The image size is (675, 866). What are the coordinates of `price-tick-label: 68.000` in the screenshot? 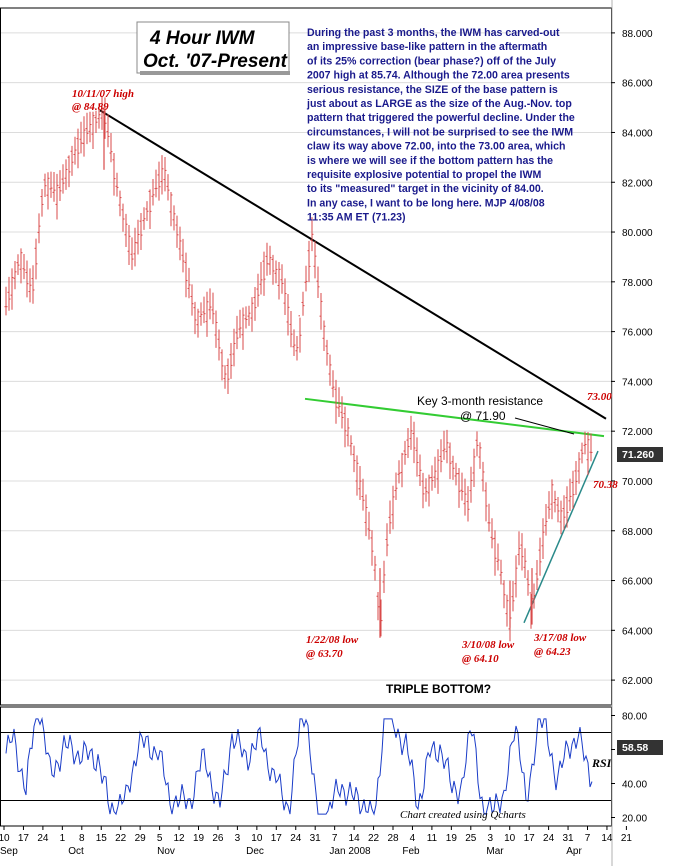 It's located at (637, 532).